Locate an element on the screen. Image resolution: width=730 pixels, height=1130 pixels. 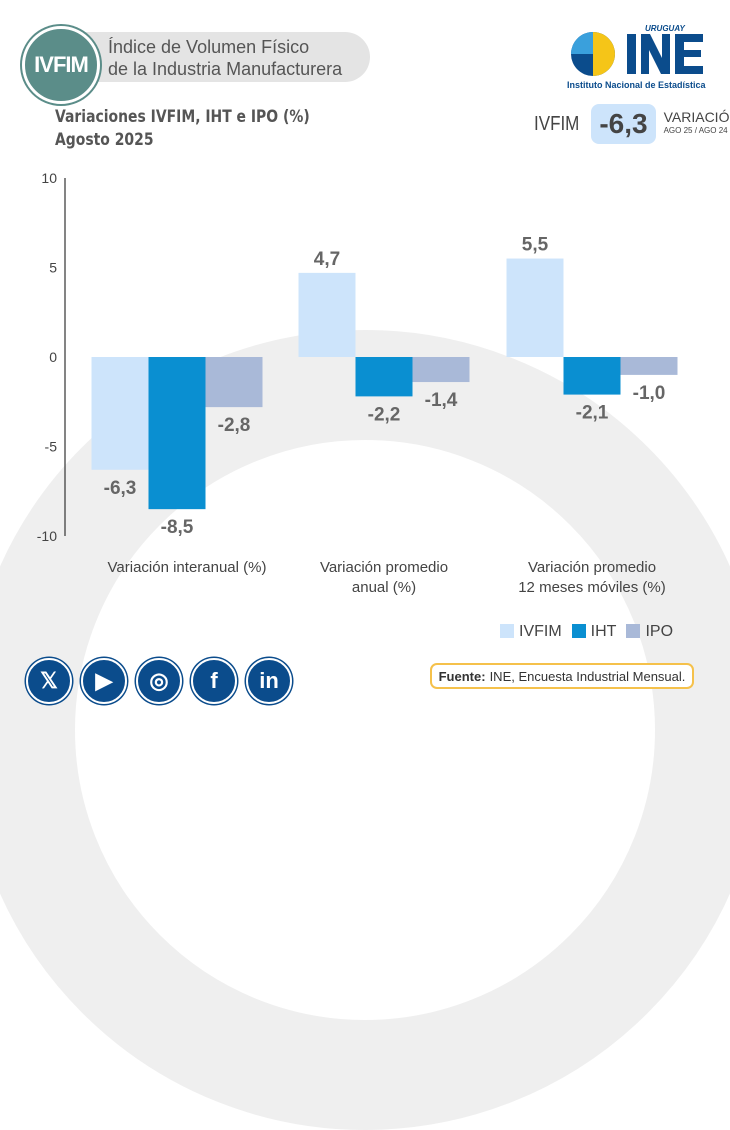
category-label: Variación interanual (%) is located at coordinates (187, 567).